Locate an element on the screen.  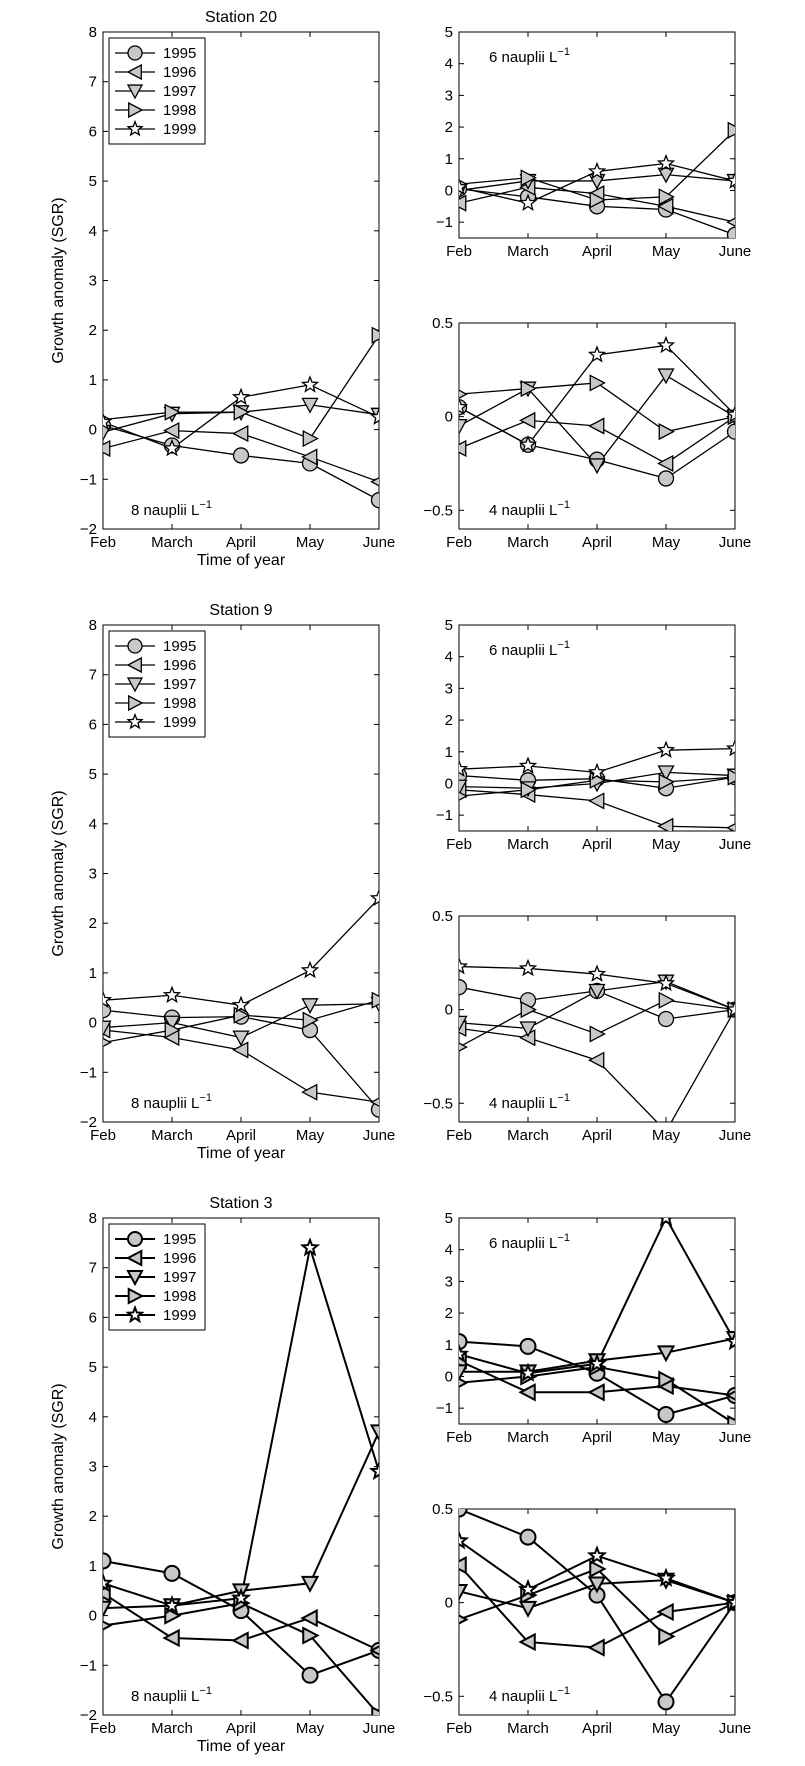
y-tick-label: 7 is located at coordinates (93, 675).